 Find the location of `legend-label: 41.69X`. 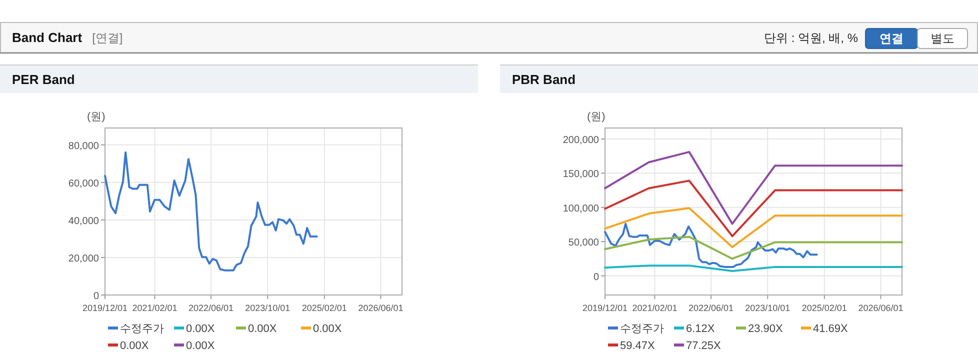

legend-label: 41.69X is located at coordinates (831, 329).